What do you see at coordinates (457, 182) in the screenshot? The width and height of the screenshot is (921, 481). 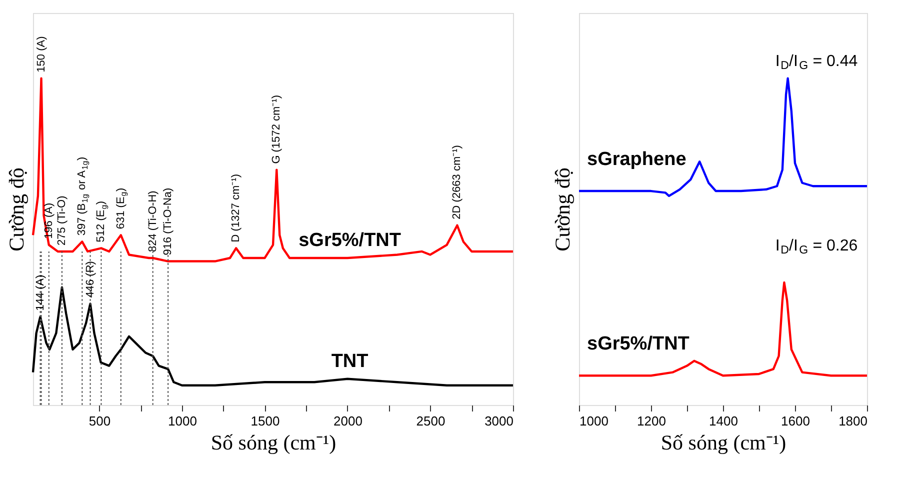 I see `annotation: 2D (2663 cm⁻¹)` at bounding box center [457, 182].